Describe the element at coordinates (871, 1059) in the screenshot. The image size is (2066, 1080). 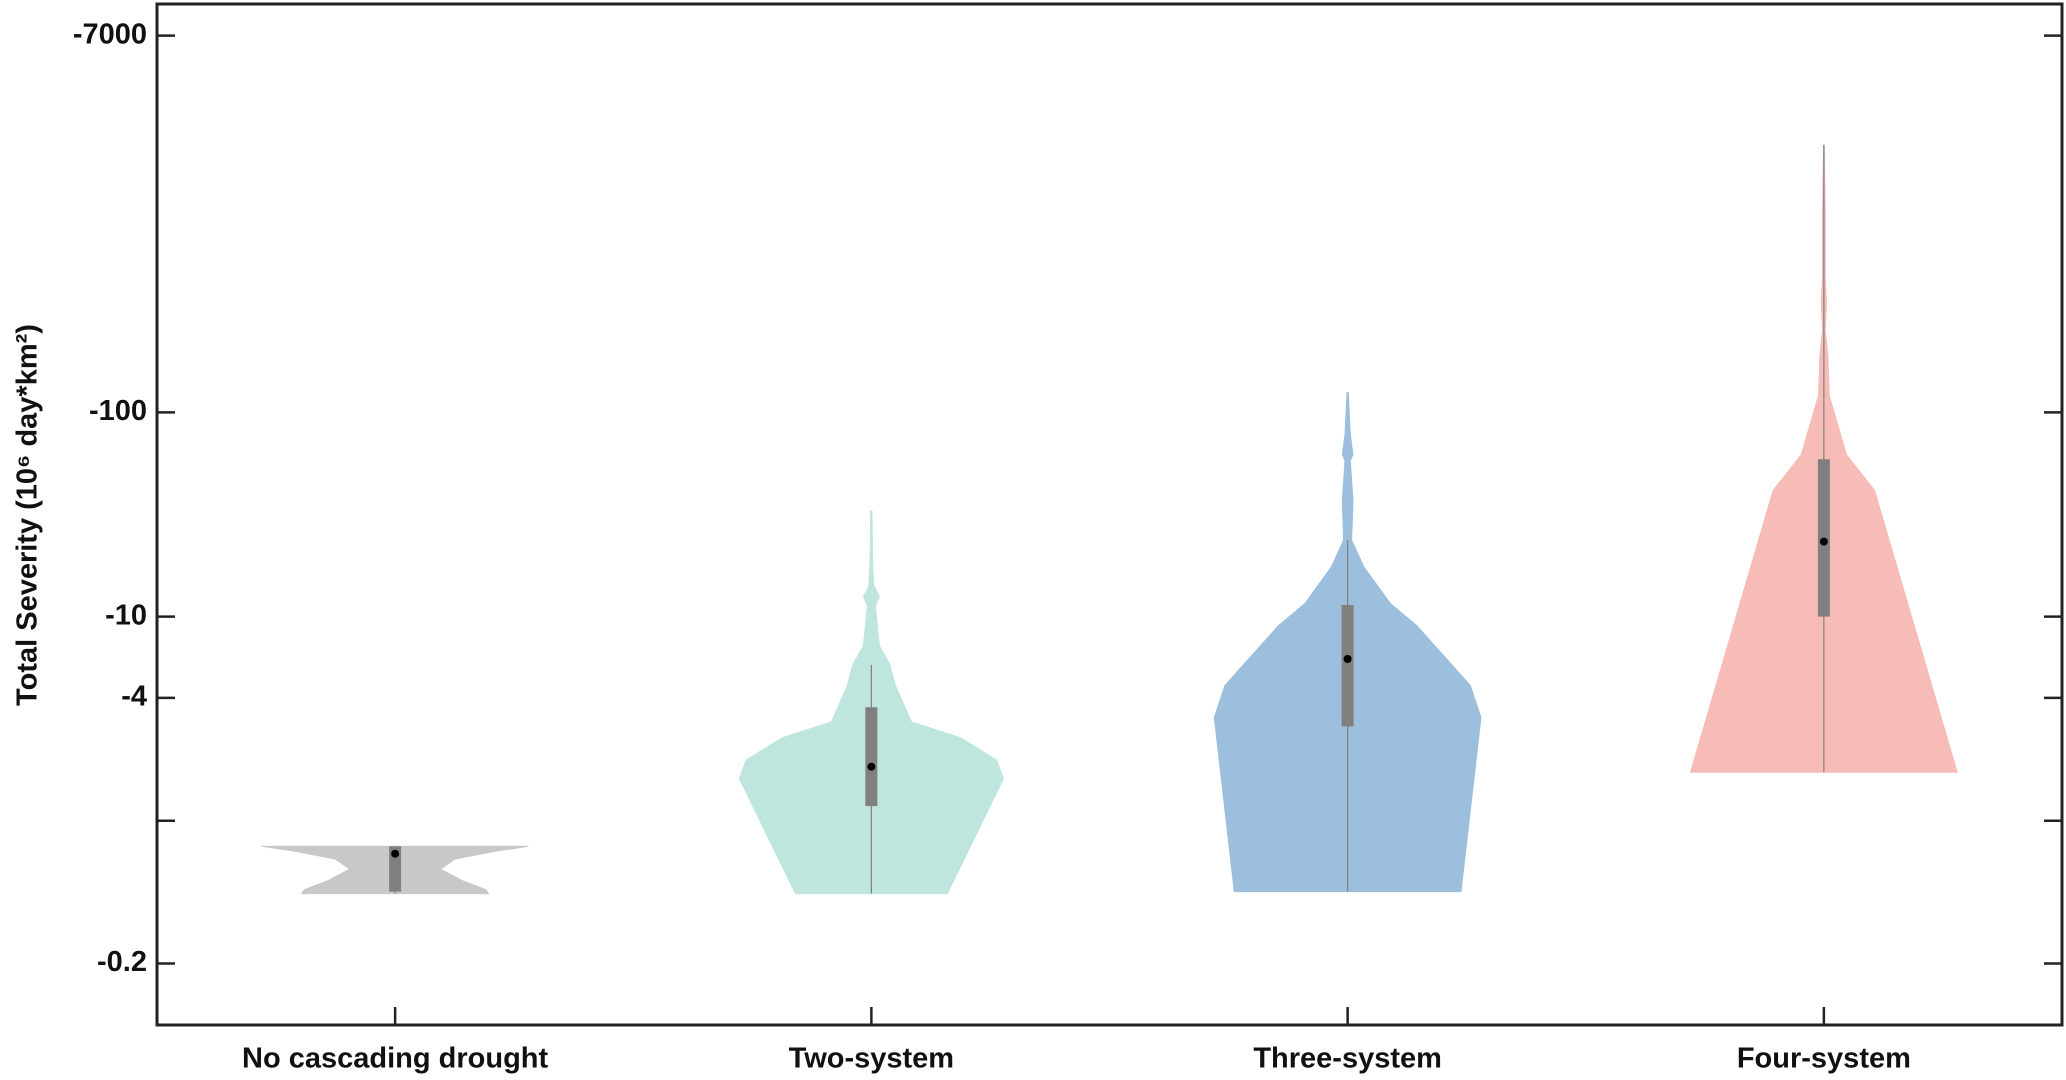
I see `x-tick-label: Two-system` at that location.